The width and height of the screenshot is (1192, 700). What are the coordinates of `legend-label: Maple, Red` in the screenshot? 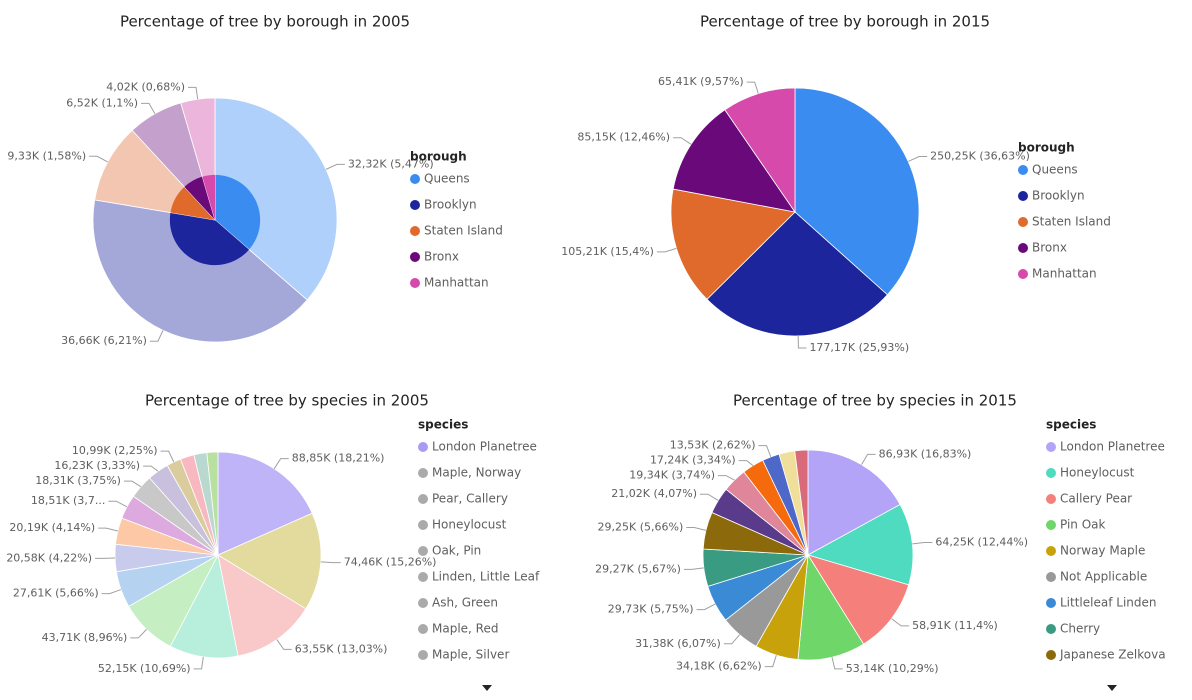 It's located at (465, 629).